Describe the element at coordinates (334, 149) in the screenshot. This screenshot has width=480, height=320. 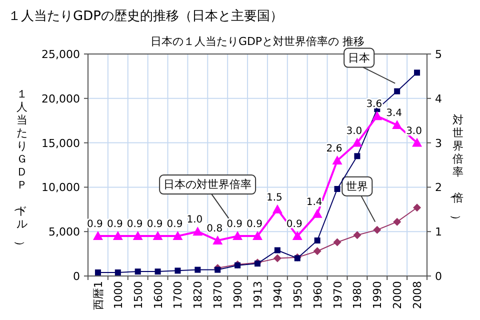
I see `data-label: 2.6` at that location.